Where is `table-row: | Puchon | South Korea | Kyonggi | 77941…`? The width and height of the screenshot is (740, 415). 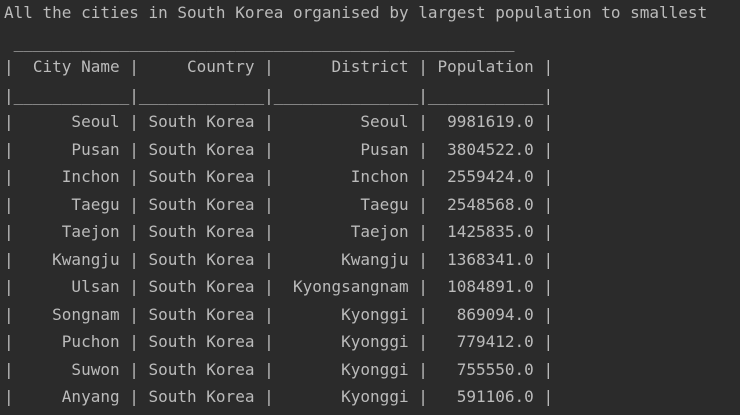 table-row: | Puchon | South Korea | Kyonggi | 77941… is located at coordinates (279, 341).